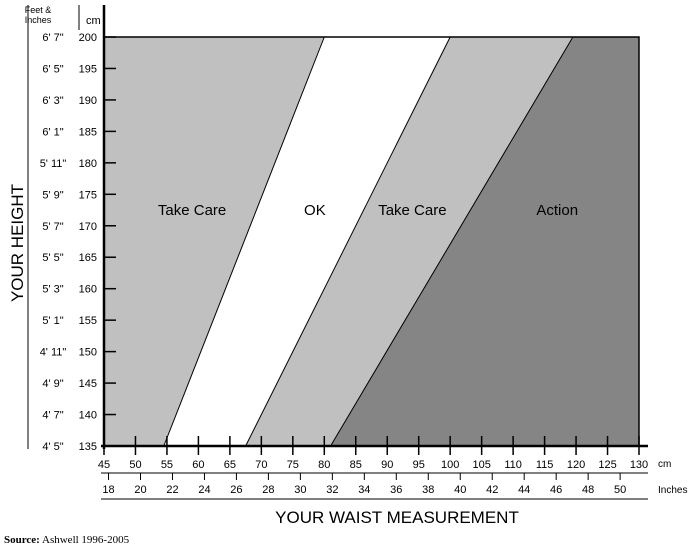 The image size is (700, 551). What do you see at coordinates (53, 164) in the screenshot?
I see `y-tick-label-feet-9: 5' 11"` at bounding box center [53, 164].